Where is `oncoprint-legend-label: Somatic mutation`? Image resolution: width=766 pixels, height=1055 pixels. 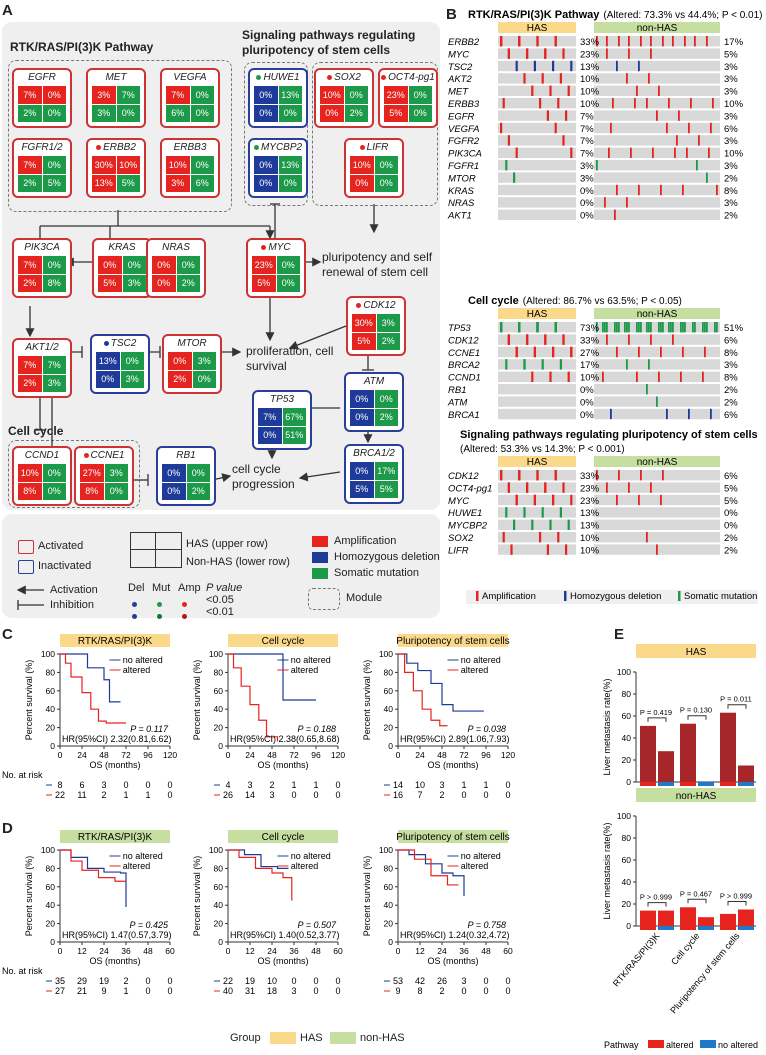 oncoprint-legend-label: Somatic mutation is located at coordinates (720, 596).